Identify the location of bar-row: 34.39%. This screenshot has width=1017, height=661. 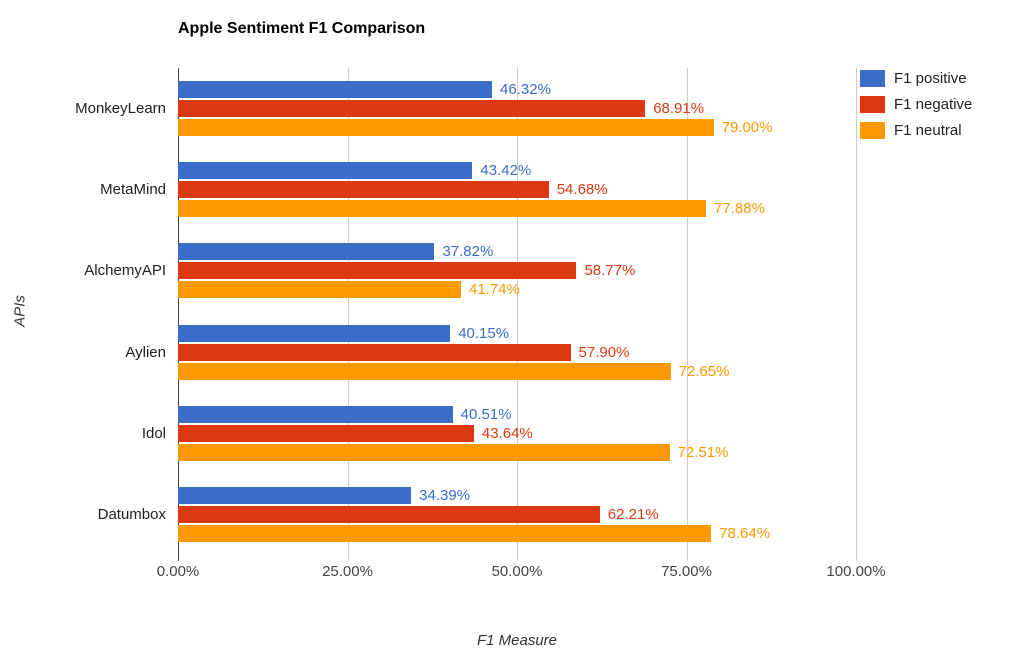
(517, 495).